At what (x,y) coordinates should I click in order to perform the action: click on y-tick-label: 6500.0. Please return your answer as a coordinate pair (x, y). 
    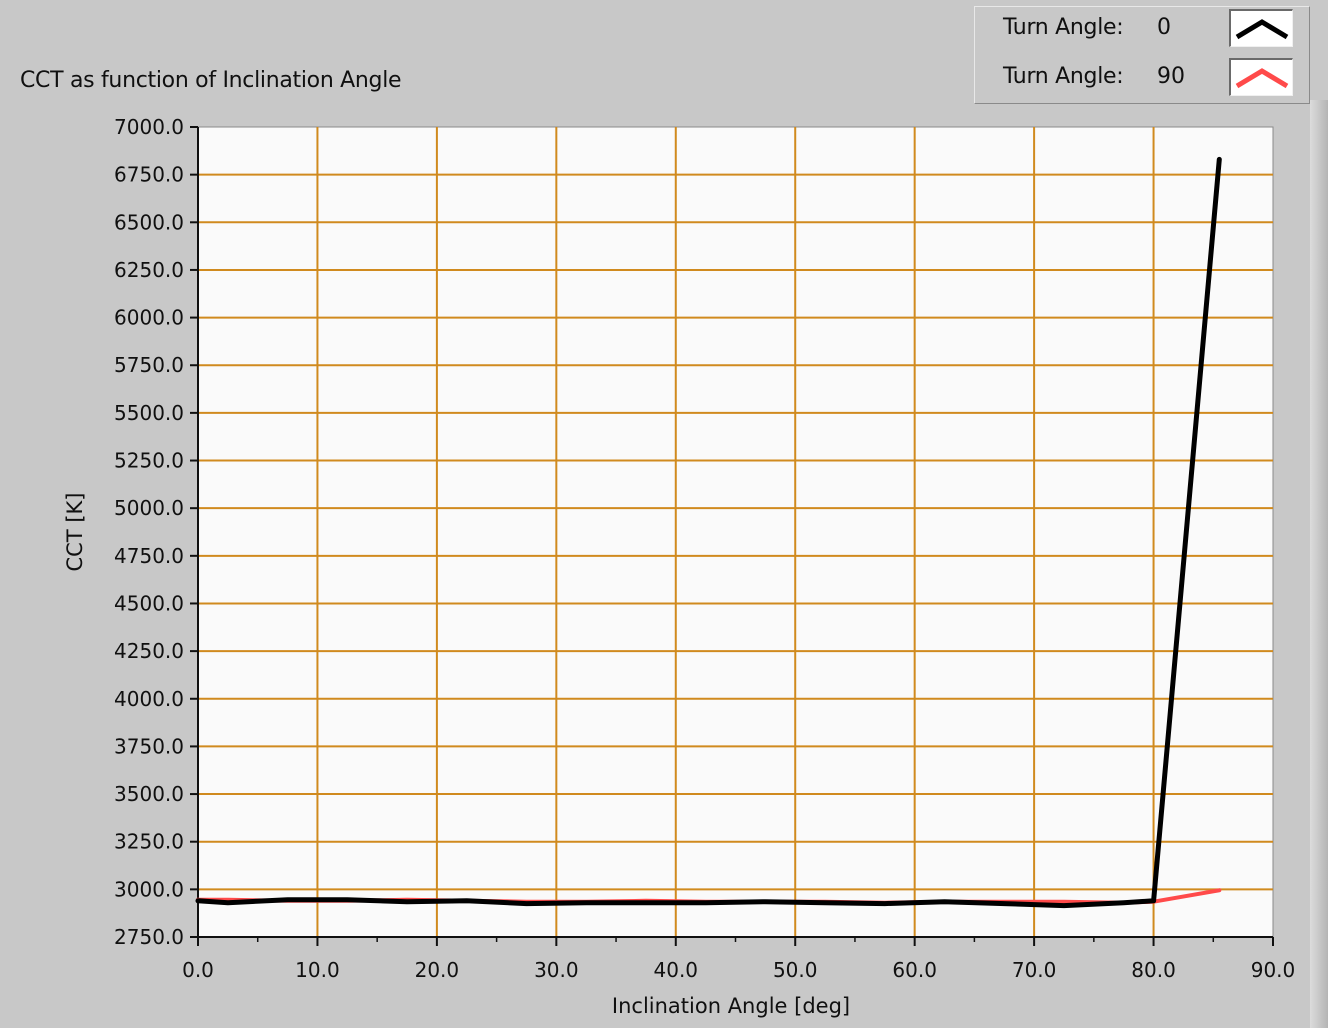
    Looking at the image, I should click on (149, 222).